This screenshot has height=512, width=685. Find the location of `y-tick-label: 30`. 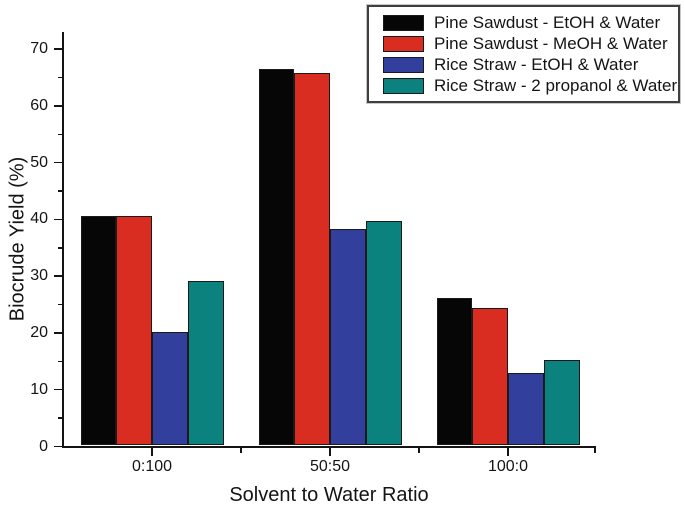

y-tick-label: 30 is located at coordinates (39, 276).